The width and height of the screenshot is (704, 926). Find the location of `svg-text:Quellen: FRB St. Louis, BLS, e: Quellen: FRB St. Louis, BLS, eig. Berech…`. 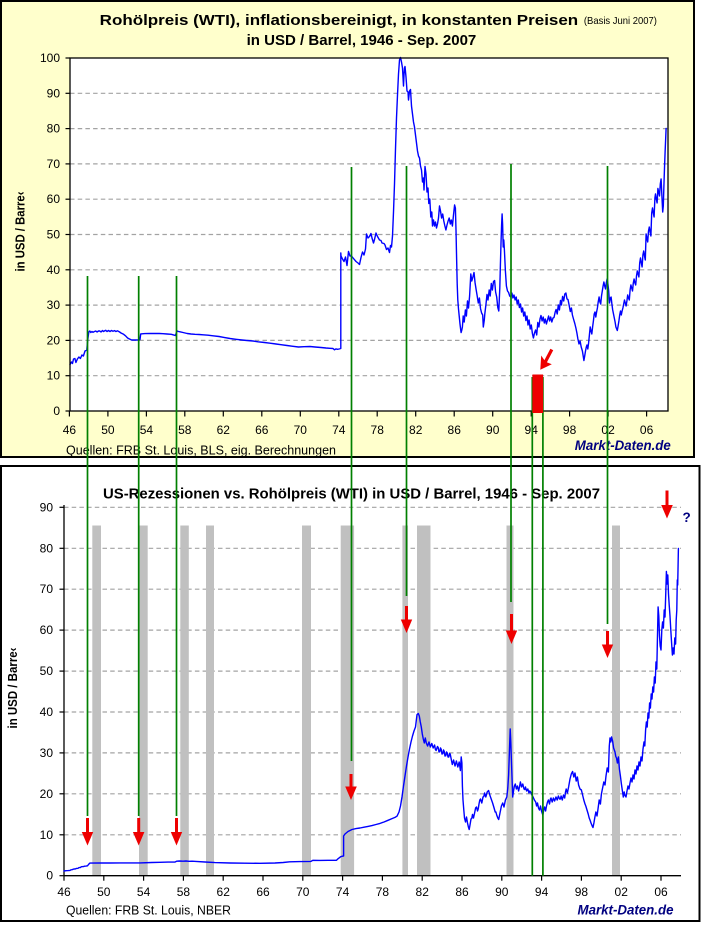

svg-text:Quellen: FRB St. Louis, BLS, e: Quellen: FRB St. Louis, BLS, eig. Berech… is located at coordinates (201, 451).